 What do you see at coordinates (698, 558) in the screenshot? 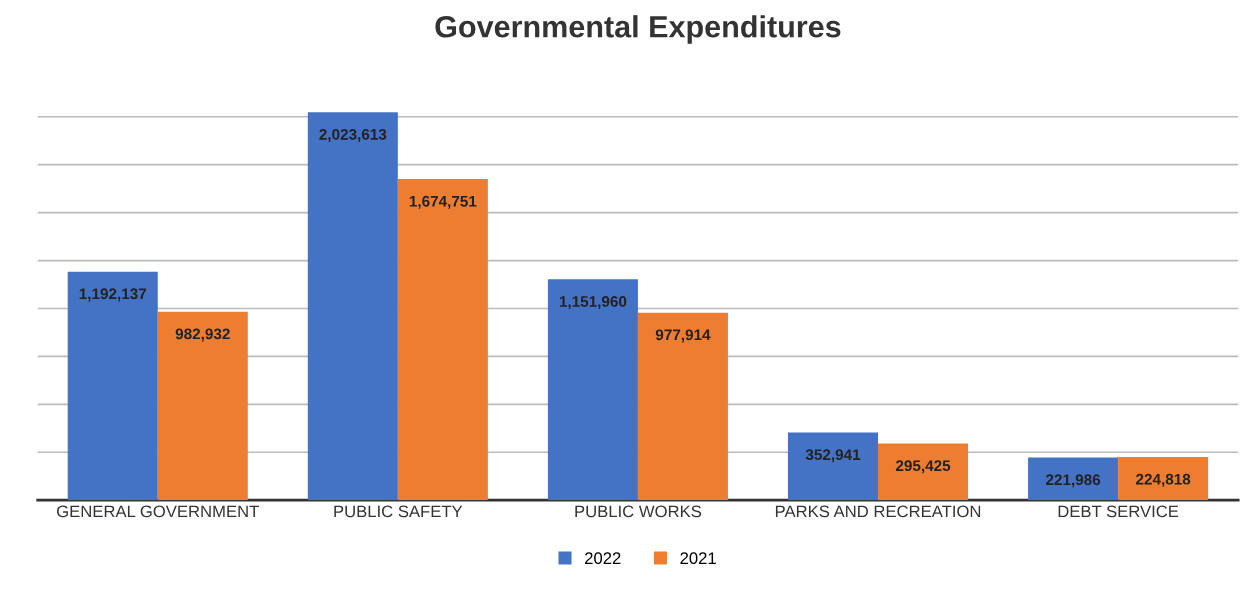
I see `legend-label: 2021` at bounding box center [698, 558].